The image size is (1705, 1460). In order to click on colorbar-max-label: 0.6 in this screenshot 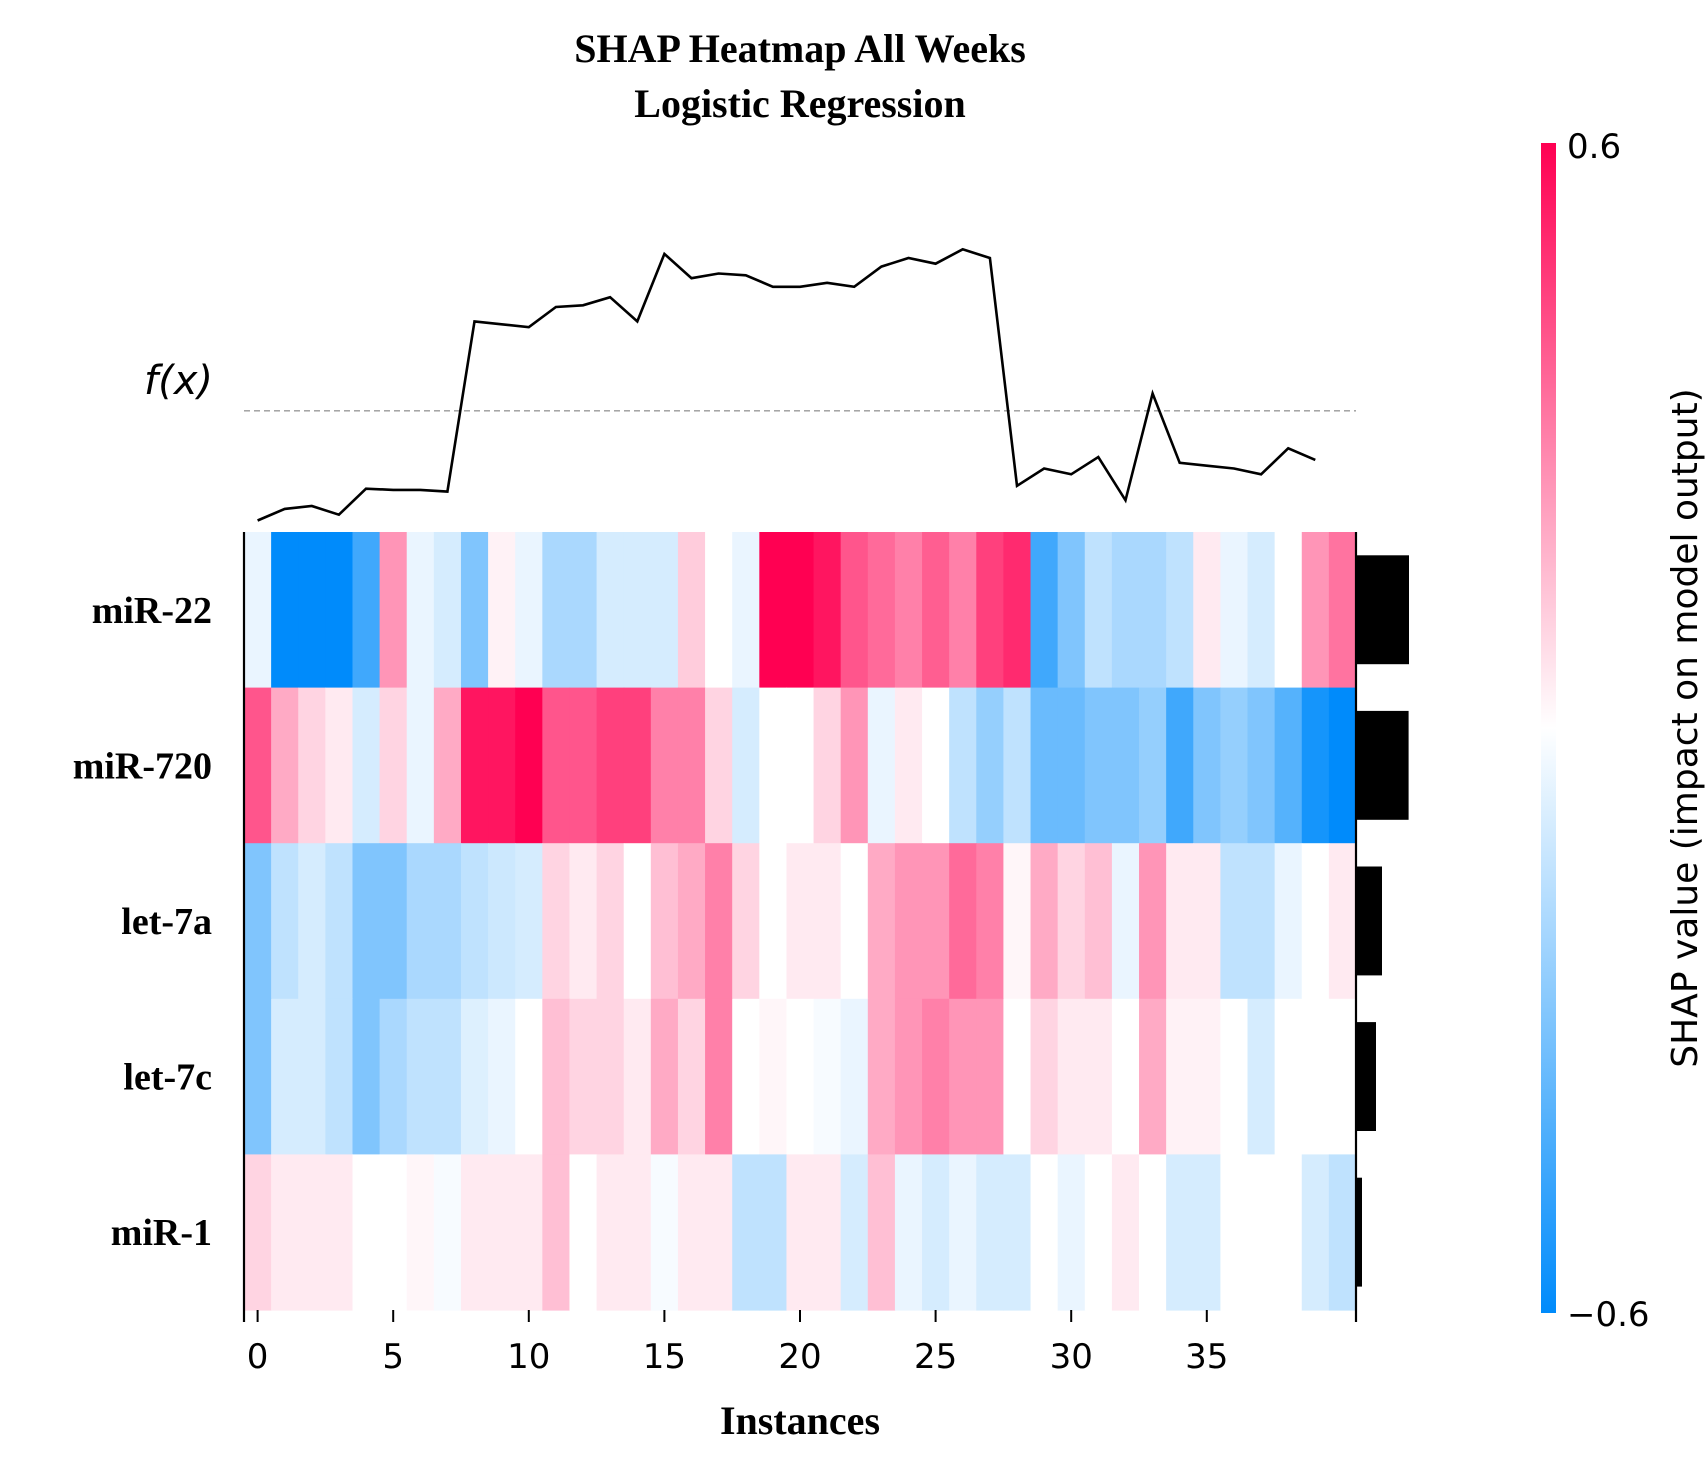, I will do `click(1594, 147)`.